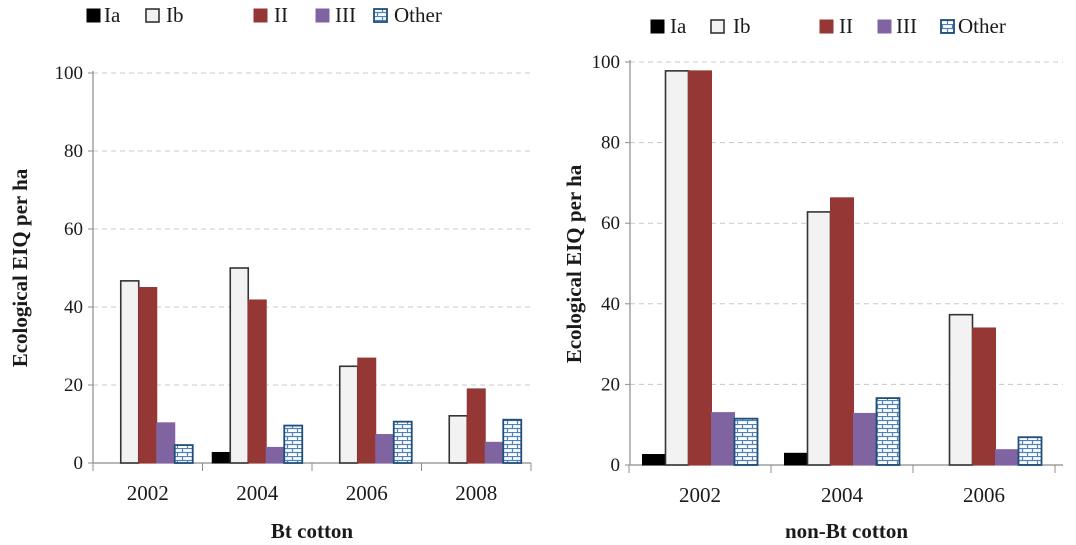 The image size is (1076, 545). I want to click on bar-iii-2008, so click(494, 452).